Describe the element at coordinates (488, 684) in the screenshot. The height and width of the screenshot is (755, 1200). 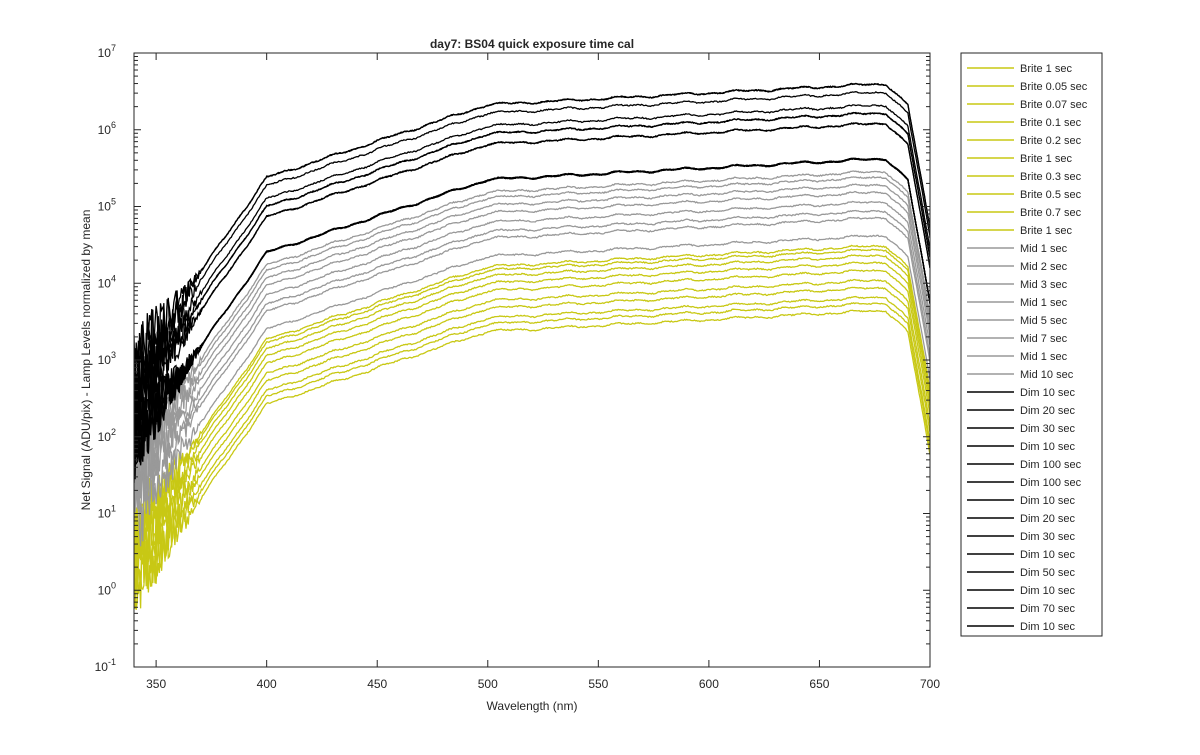
I see `x-tick-label: 500` at that location.